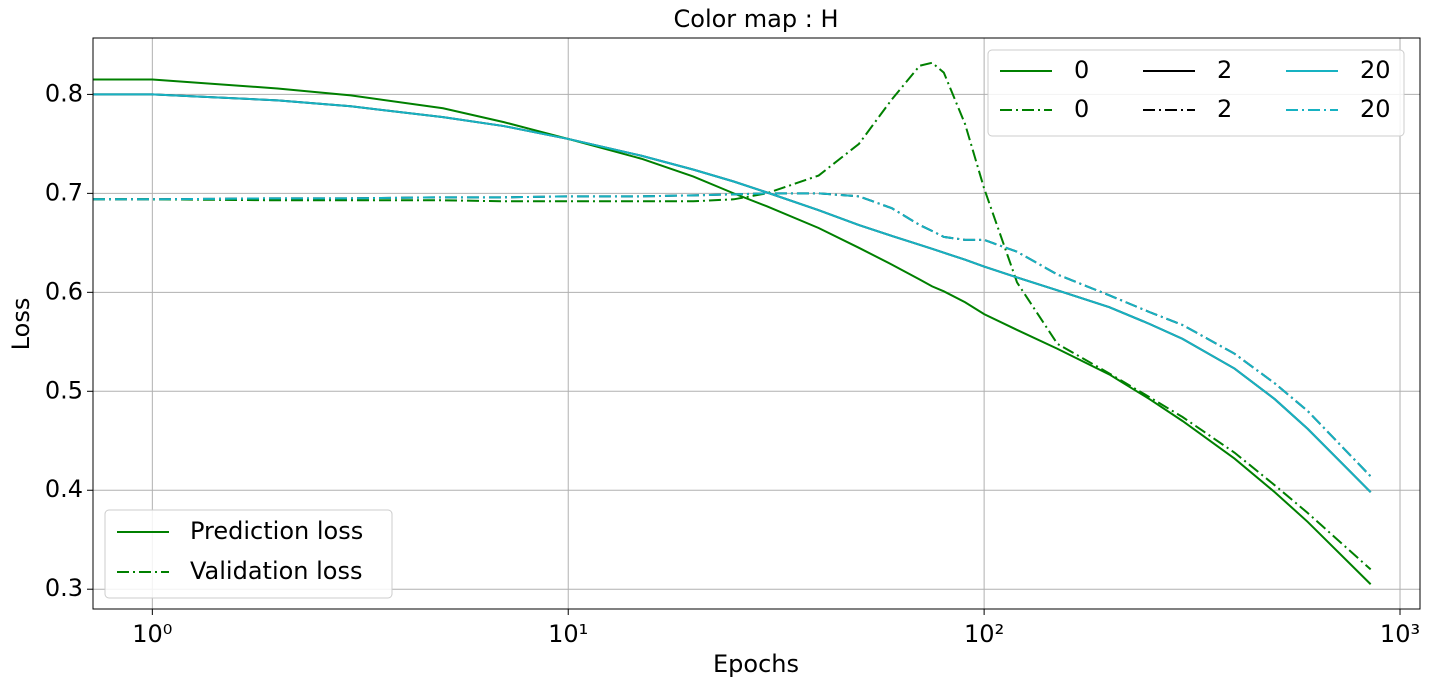 Image resolution: width=1430 pixels, height=689 pixels. I want to click on y-axis-label: Loss, so click(21, 324).